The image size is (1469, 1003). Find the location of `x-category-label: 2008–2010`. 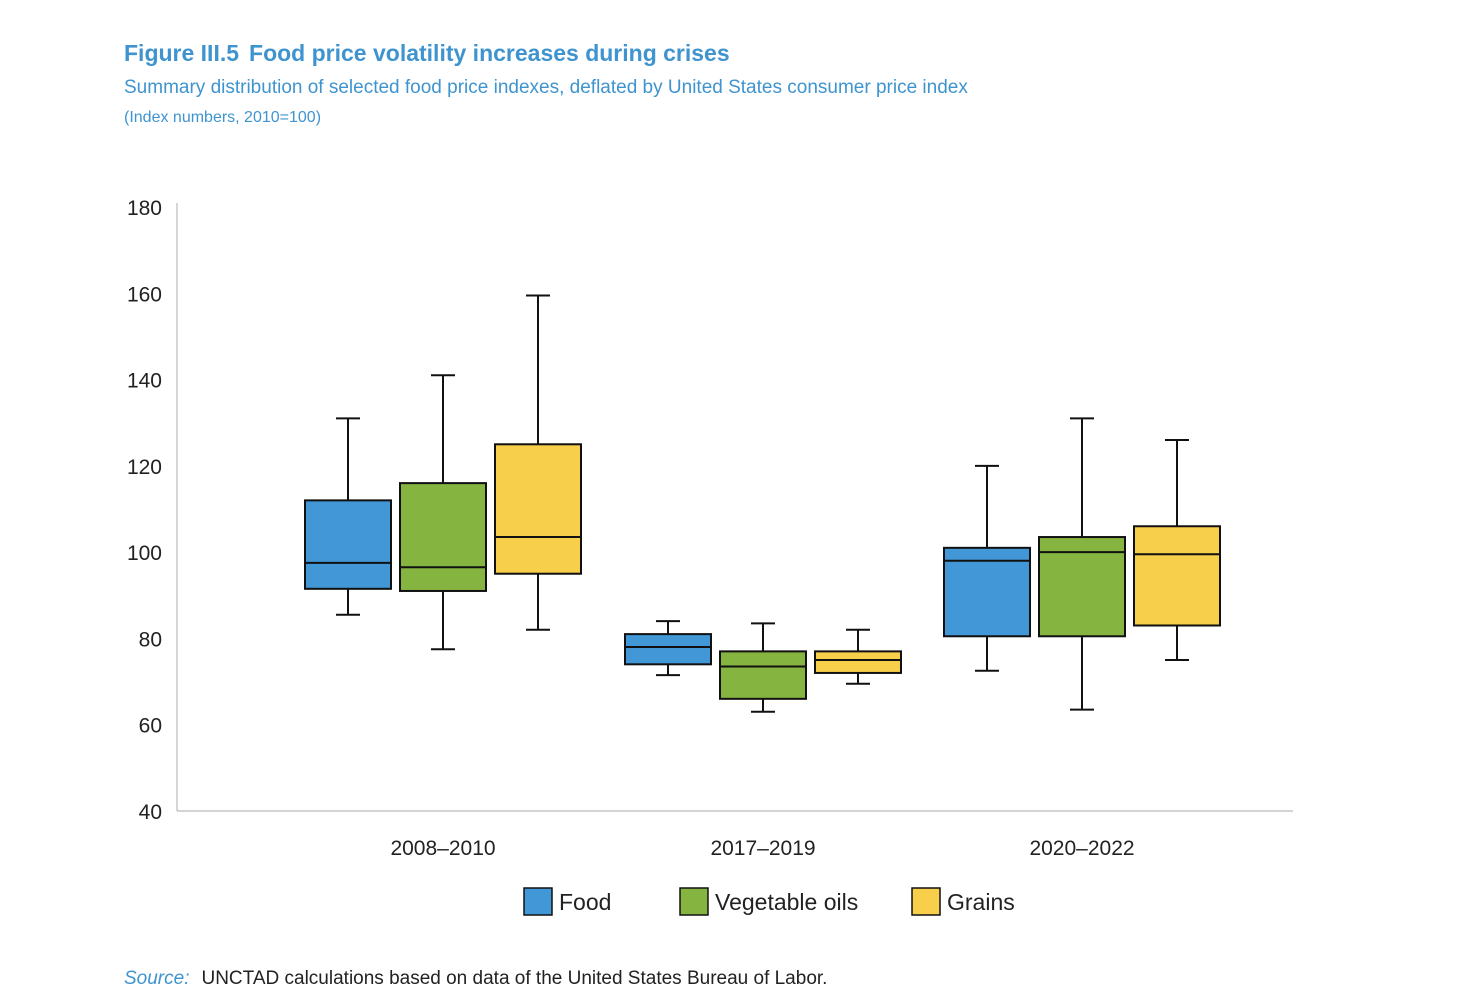

x-category-label: 2008–2010 is located at coordinates (442, 848).